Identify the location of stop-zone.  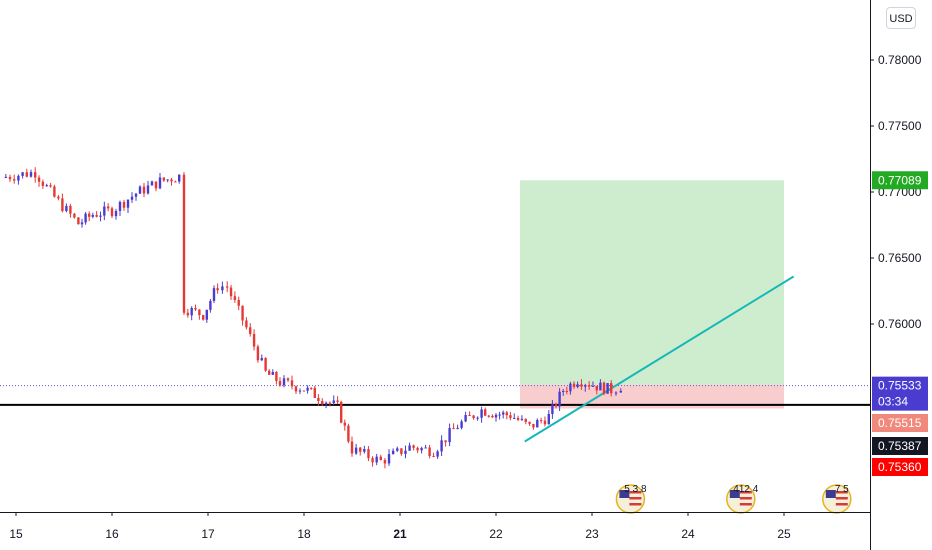
(652, 396).